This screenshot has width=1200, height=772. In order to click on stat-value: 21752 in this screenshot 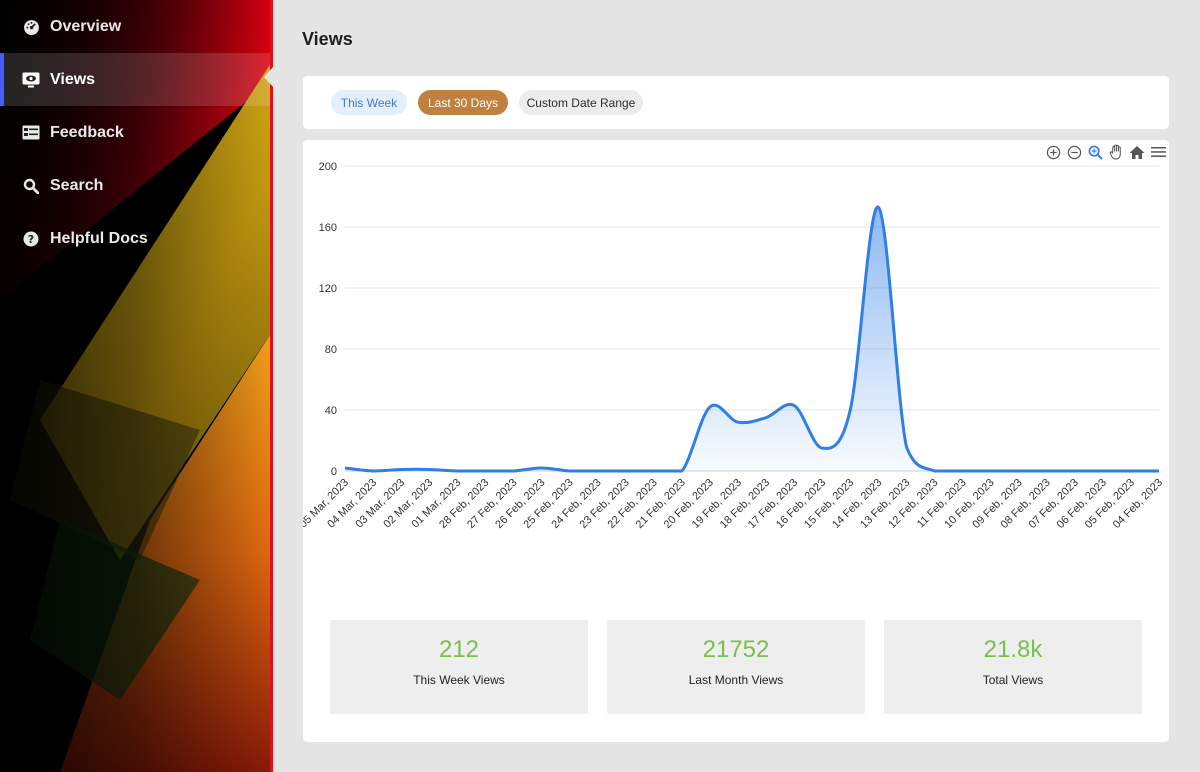, I will do `click(736, 649)`.